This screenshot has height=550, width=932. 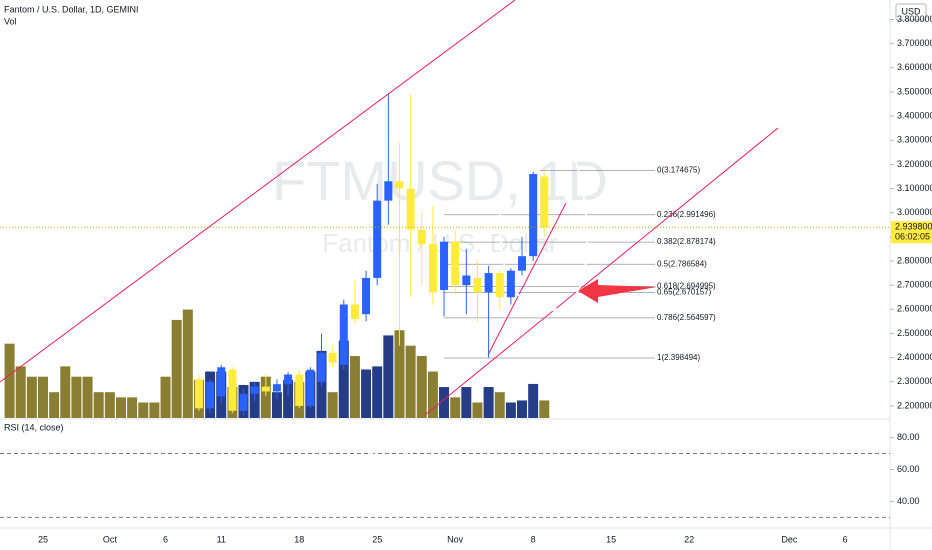 What do you see at coordinates (914, 285) in the screenshot?
I see `y-tick-label: 2.700000` at bounding box center [914, 285].